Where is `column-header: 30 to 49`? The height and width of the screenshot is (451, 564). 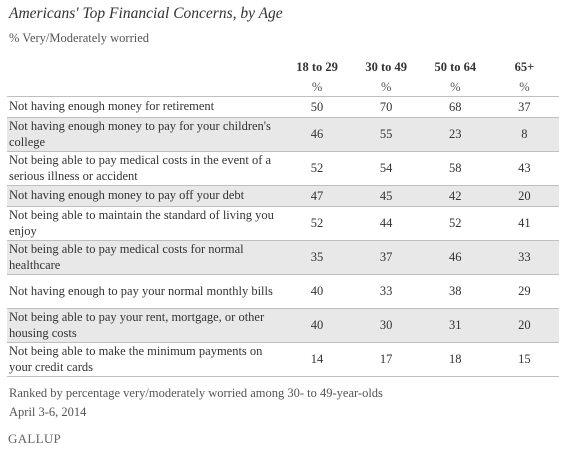
column-header: 30 to 49 is located at coordinates (386, 66).